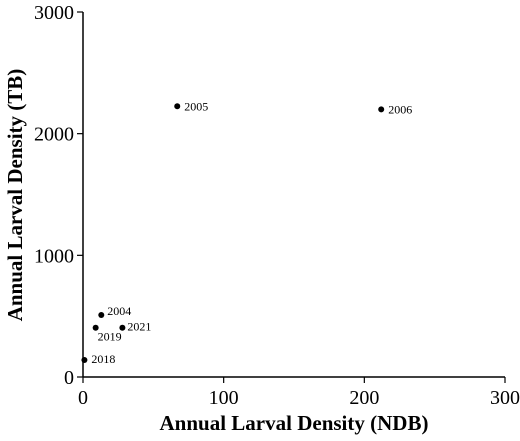 This screenshot has width=520, height=441. What do you see at coordinates (299, 393) in the screenshot?
I see `x-ticks: 0 100 200 300` at bounding box center [299, 393].